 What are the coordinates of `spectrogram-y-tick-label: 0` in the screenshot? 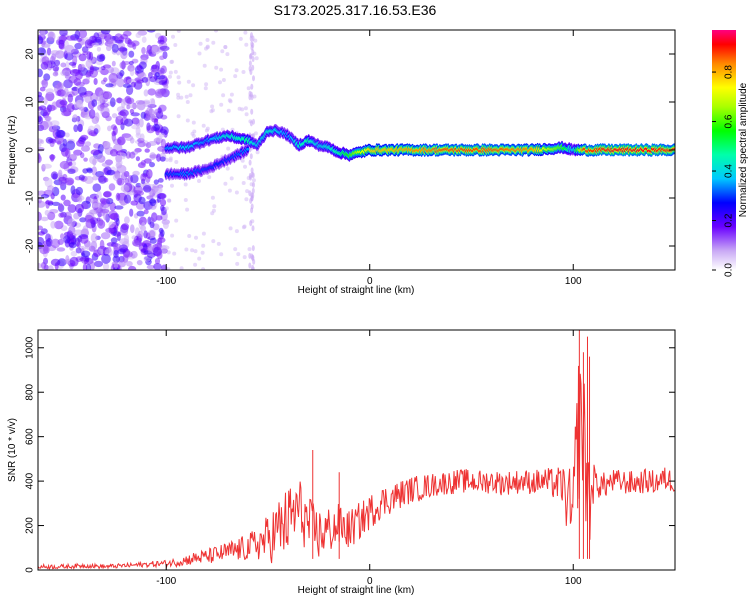 It's located at (30, 150).